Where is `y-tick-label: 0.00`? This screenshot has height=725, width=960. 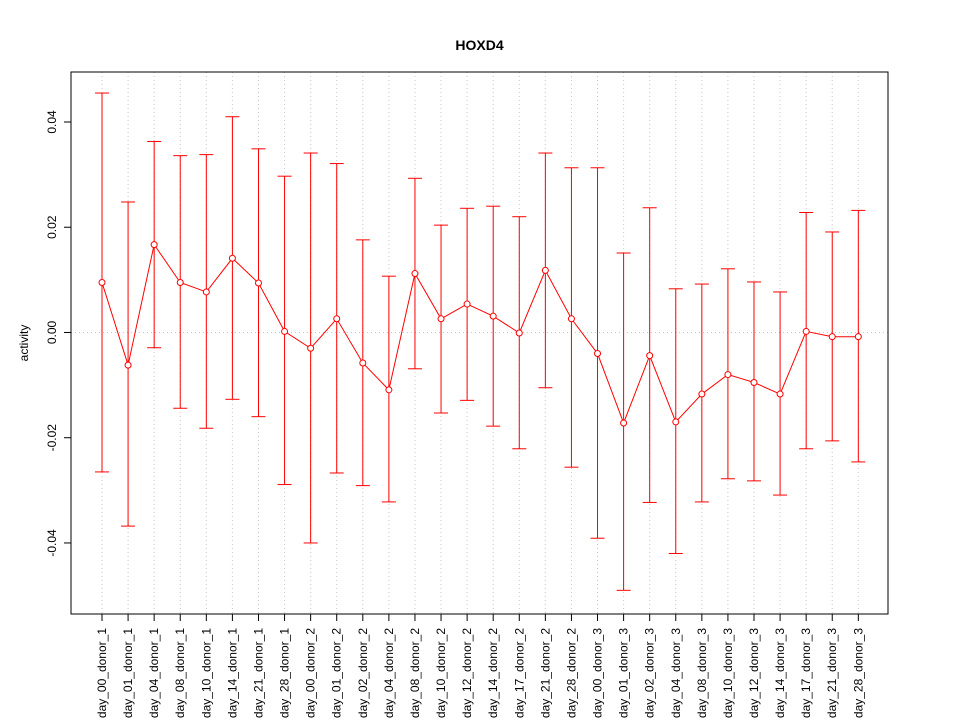
y-tick-label: 0.00 is located at coordinates (52, 332).